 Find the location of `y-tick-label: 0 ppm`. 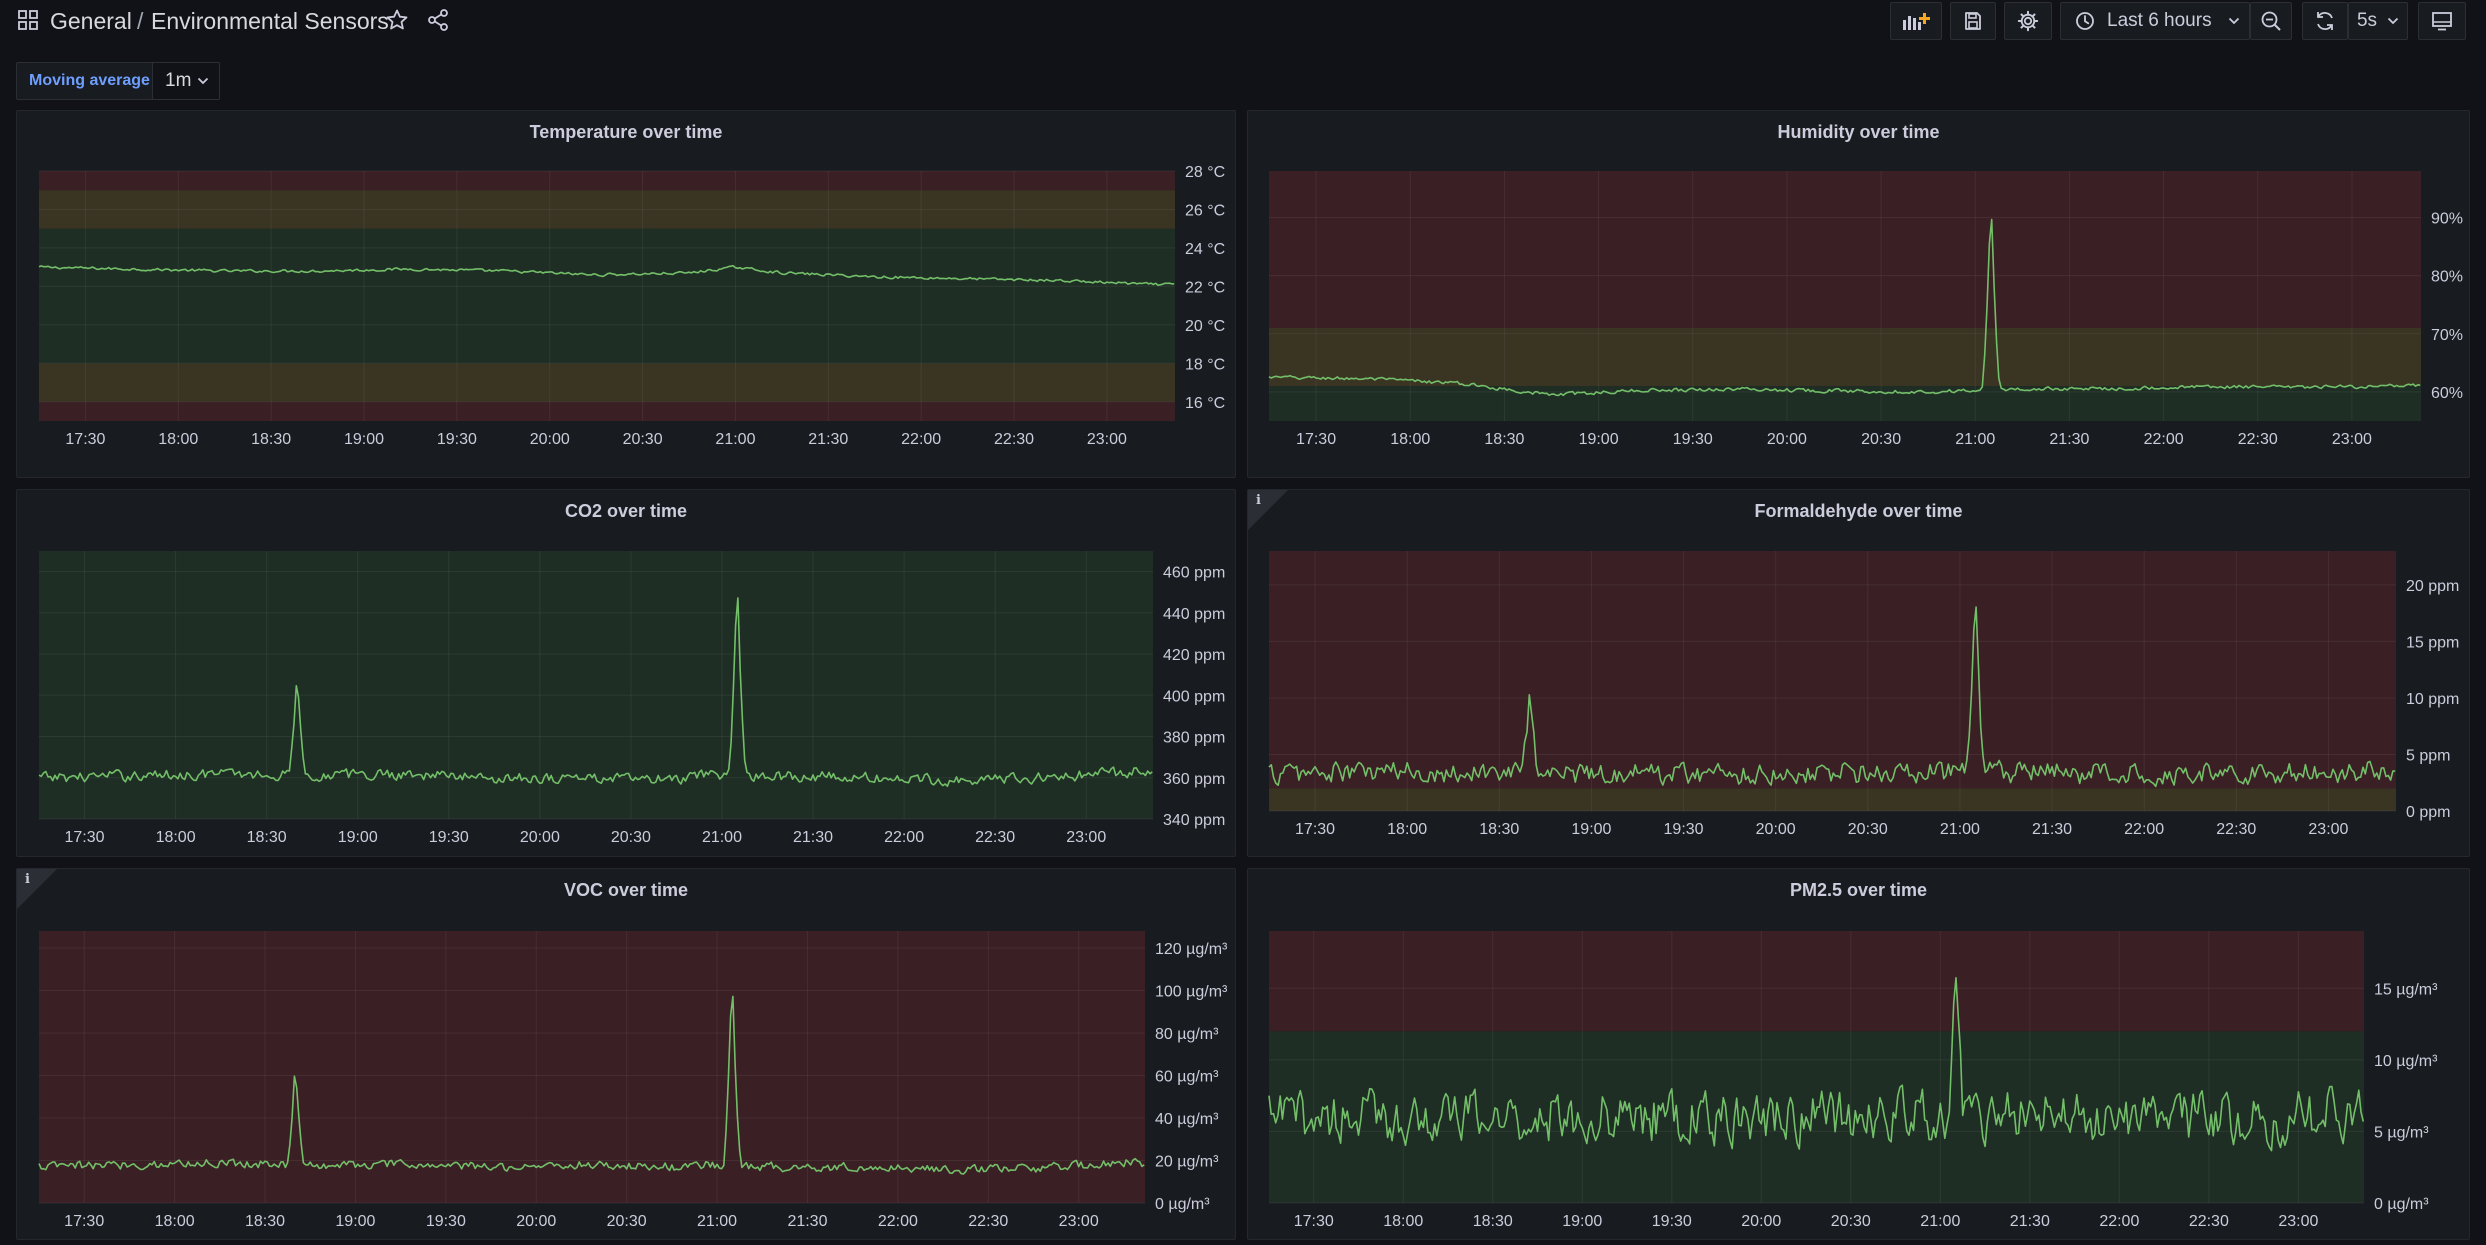

y-tick-label: 0 ppm is located at coordinates (2428, 812).